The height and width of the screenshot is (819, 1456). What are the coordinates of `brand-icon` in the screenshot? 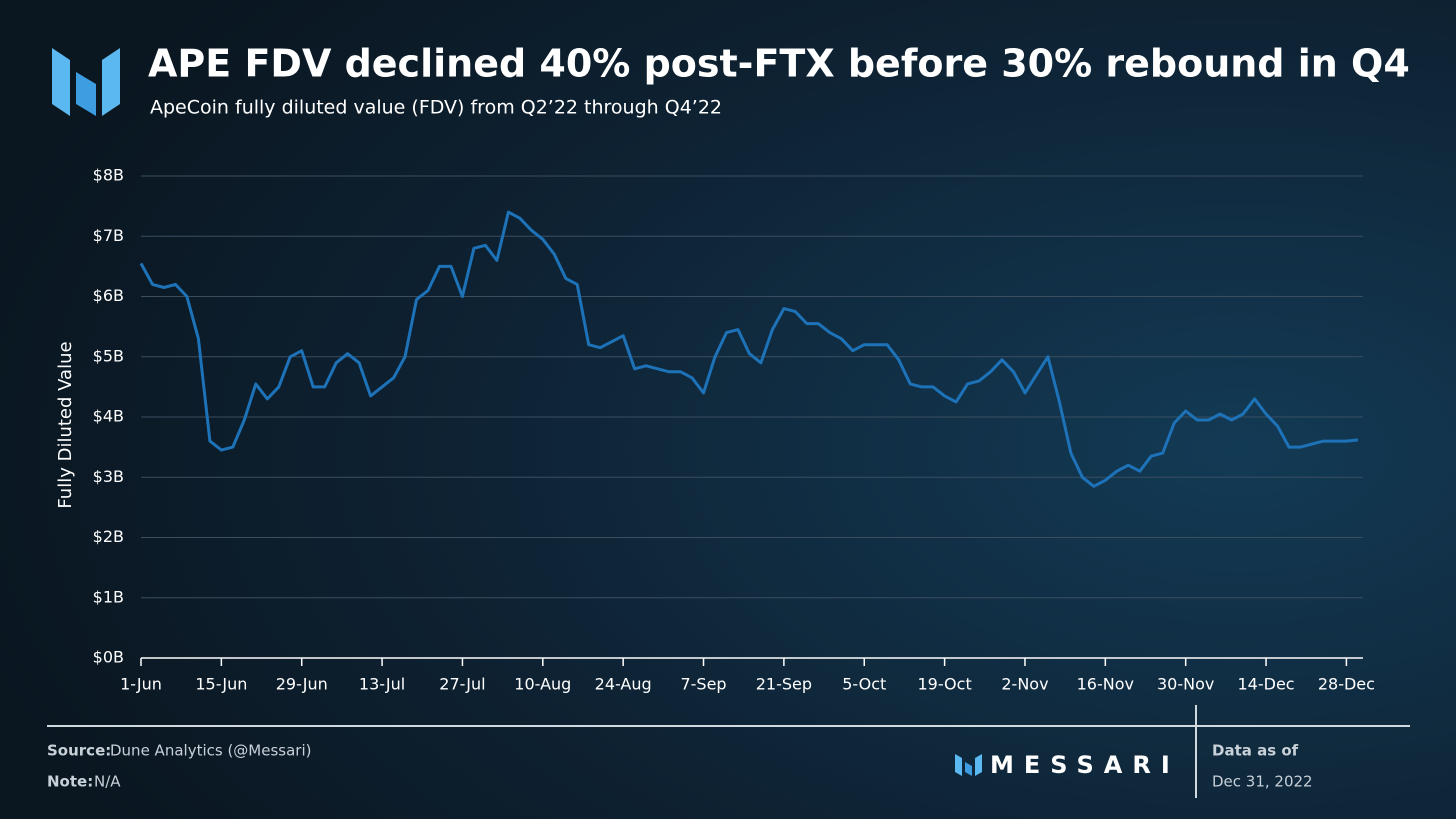 It's located at (968, 765).